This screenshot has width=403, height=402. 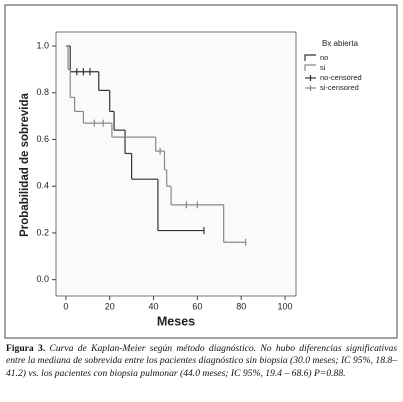 I want to click on y-axis-label: Probabilidad de sobrevida, so click(x=25, y=165).